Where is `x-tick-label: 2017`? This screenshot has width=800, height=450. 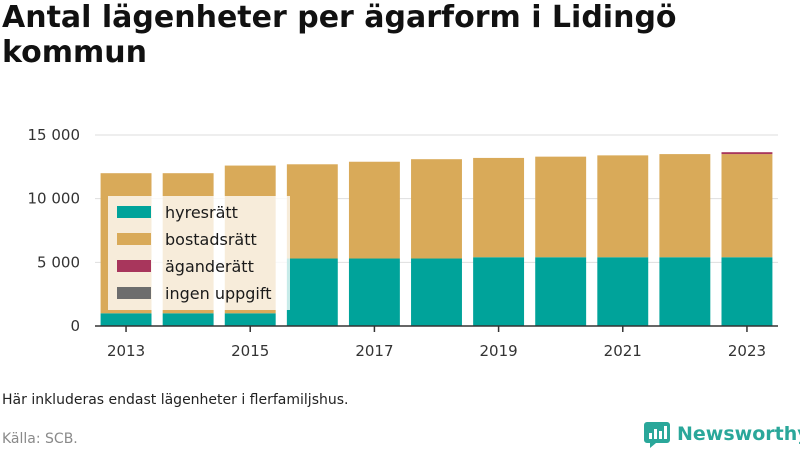
x-tick-label: 2017 is located at coordinates (374, 351).